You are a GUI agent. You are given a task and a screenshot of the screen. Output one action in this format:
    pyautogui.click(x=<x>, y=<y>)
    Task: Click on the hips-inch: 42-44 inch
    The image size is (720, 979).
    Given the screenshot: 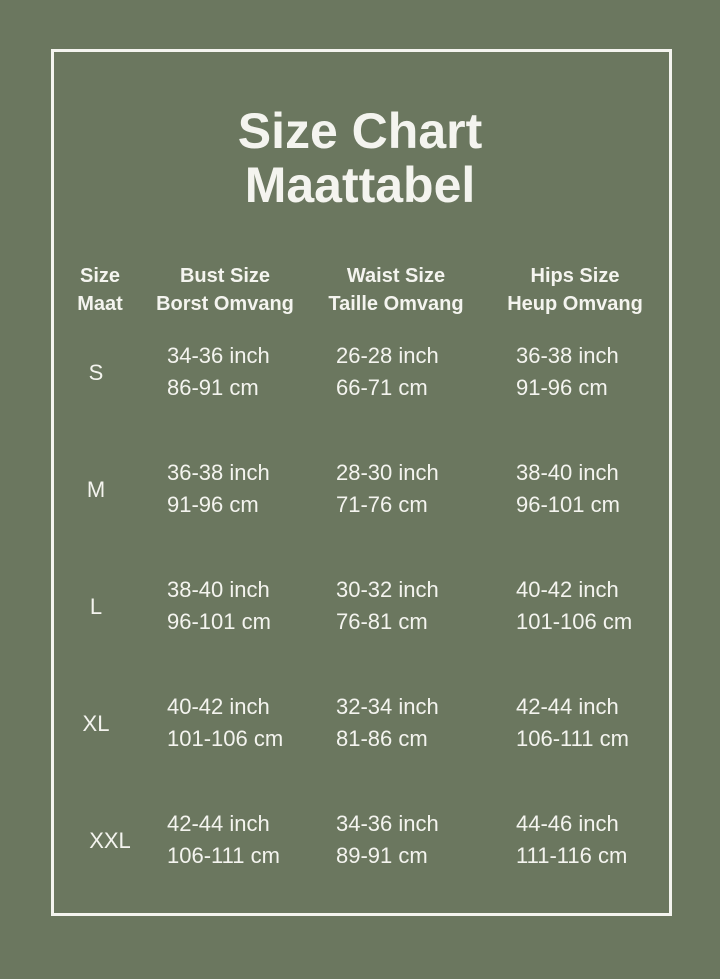 What is the action you would take?
    pyautogui.click(x=567, y=706)
    